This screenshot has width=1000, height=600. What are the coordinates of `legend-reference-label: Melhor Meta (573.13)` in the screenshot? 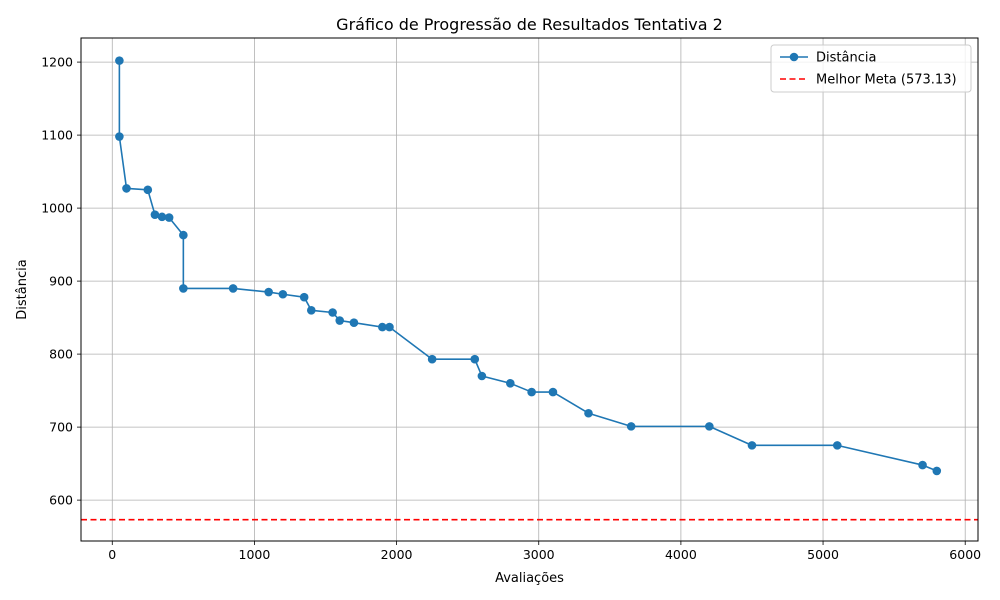 It's located at (886, 80).